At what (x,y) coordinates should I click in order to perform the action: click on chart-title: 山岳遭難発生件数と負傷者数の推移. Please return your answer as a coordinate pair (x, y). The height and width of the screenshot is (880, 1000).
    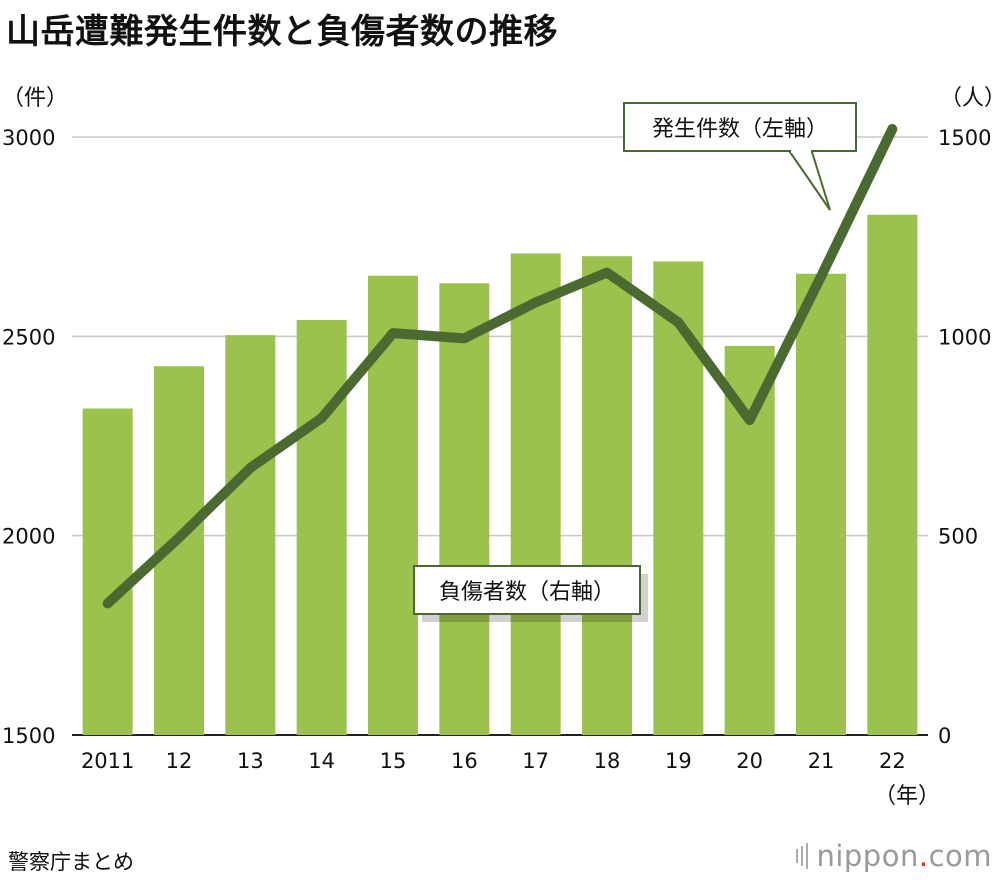
    Looking at the image, I should click on (282, 32).